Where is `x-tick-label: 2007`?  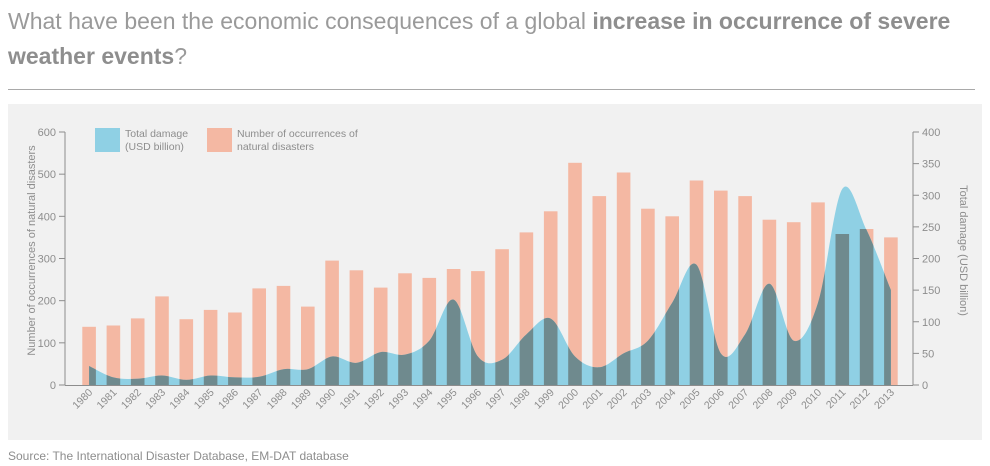
x-tick-label: 2007 is located at coordinates (738, 399).